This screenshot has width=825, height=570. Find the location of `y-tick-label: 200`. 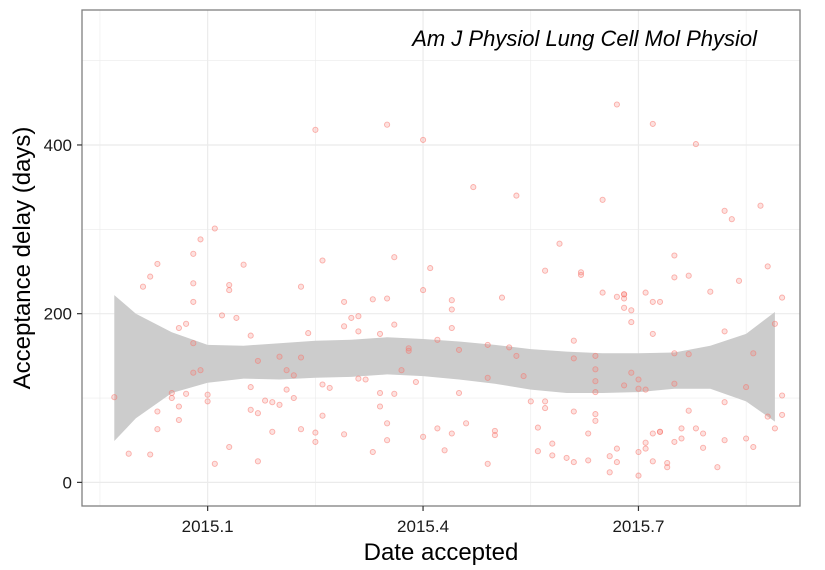

y-tick-label: 200 is located at coordinates (58, 314).